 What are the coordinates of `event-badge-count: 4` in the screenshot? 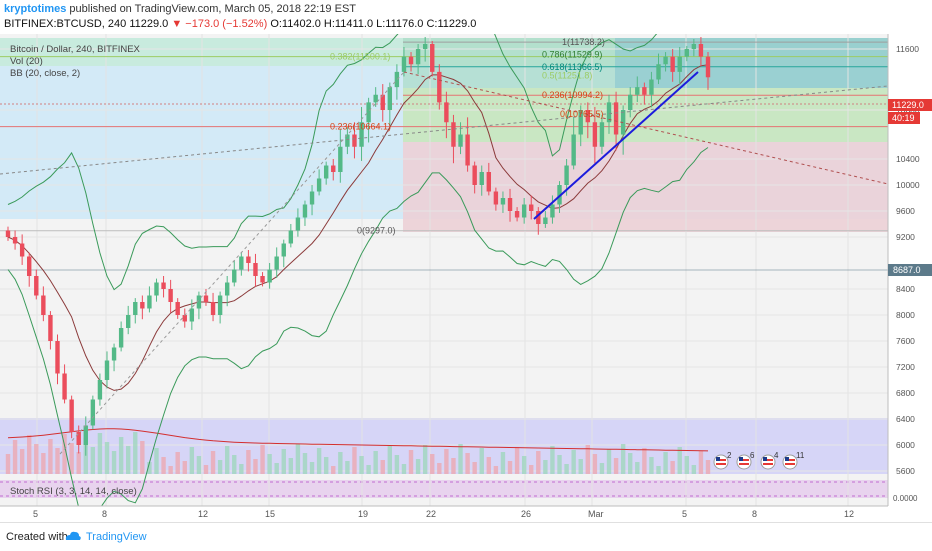 It's located at (776, 455).